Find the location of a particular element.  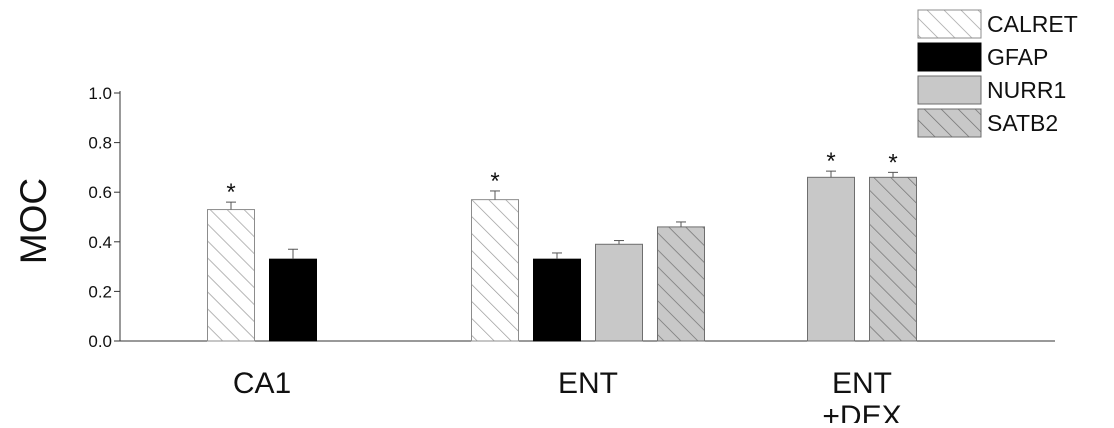

bar-ent-dex-nurr1 is located at coordinates (831, 259).